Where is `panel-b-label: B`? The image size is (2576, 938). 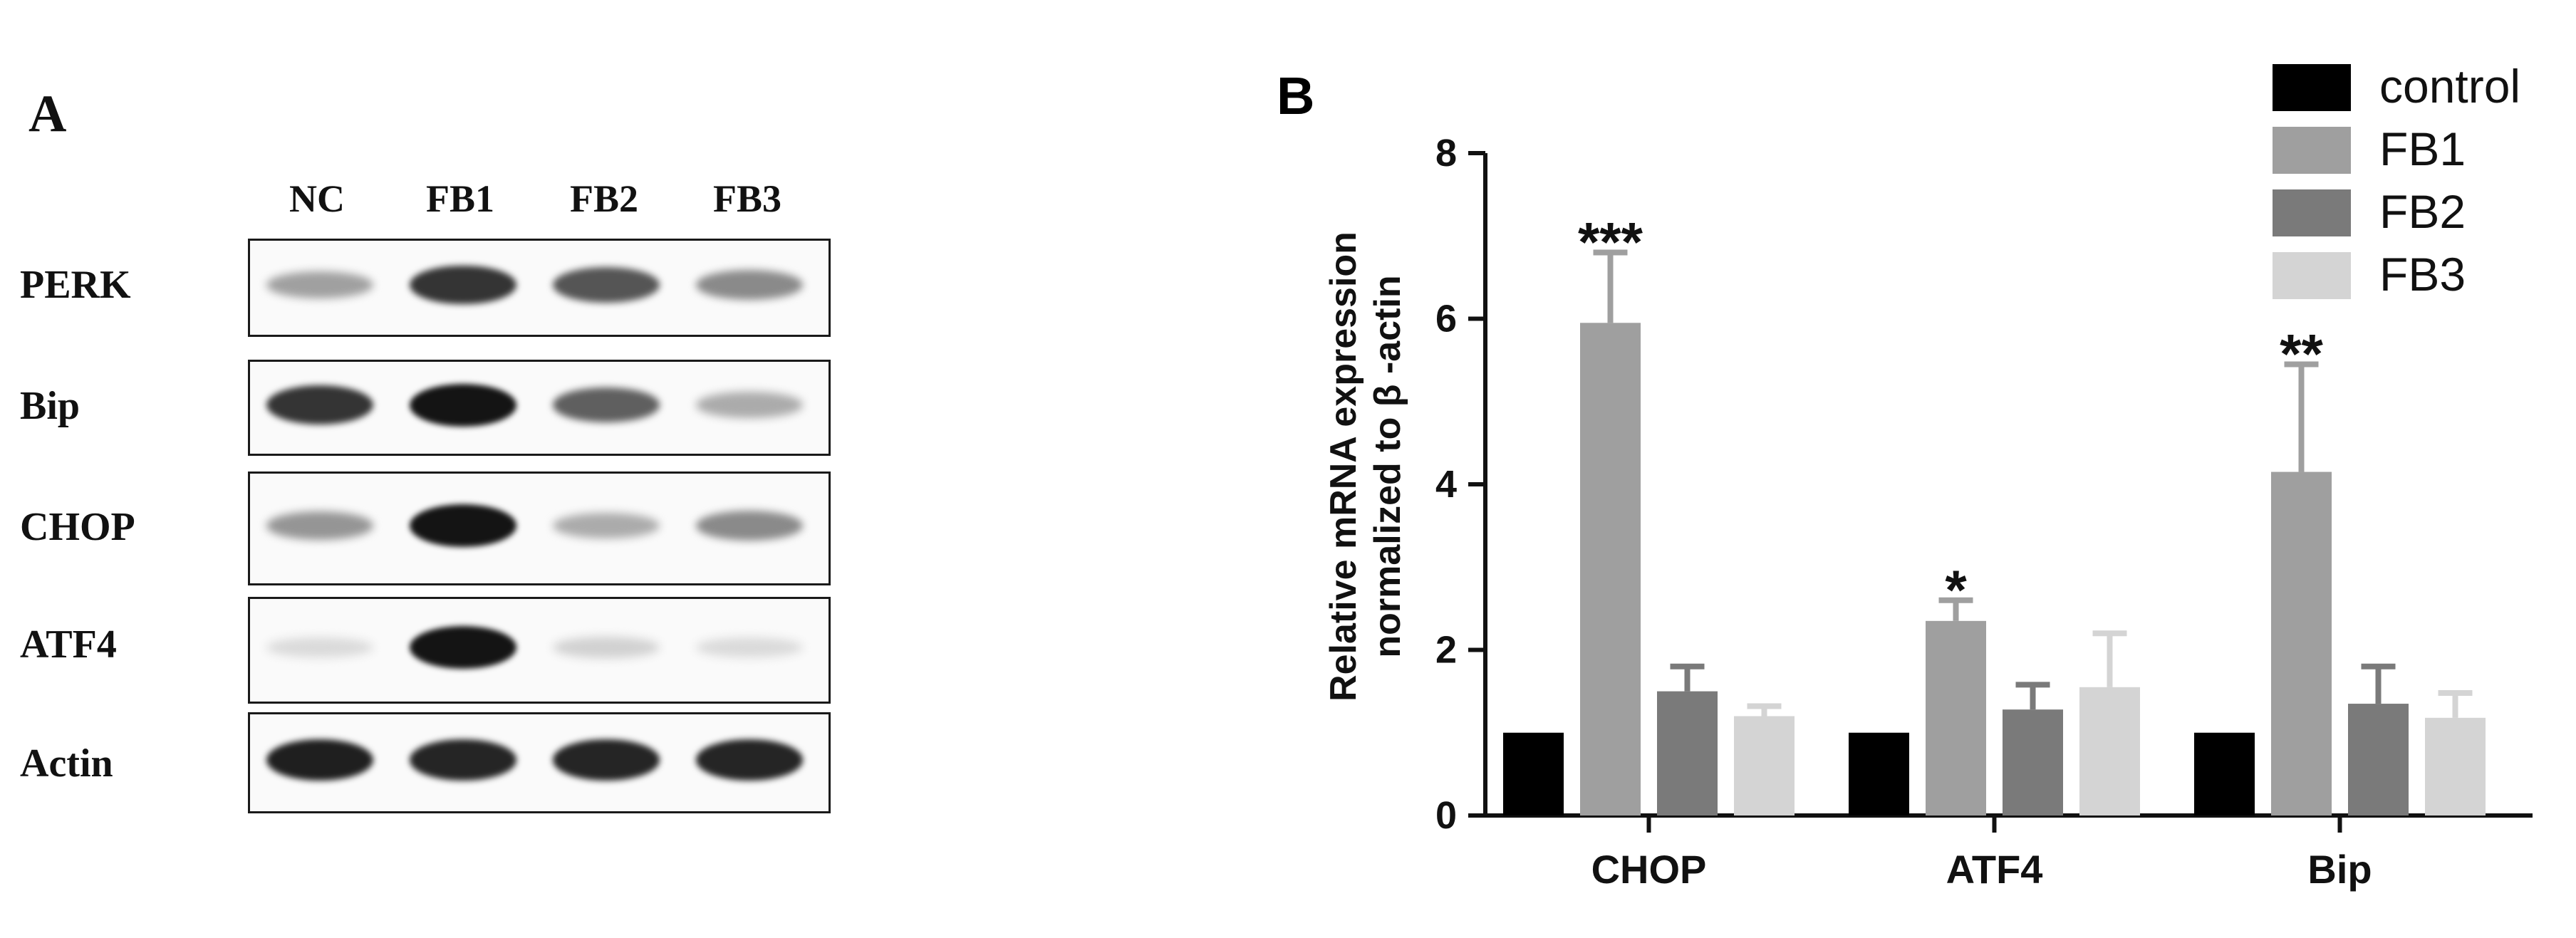
panel-b-label: B is located at coordinates (1295, 95).